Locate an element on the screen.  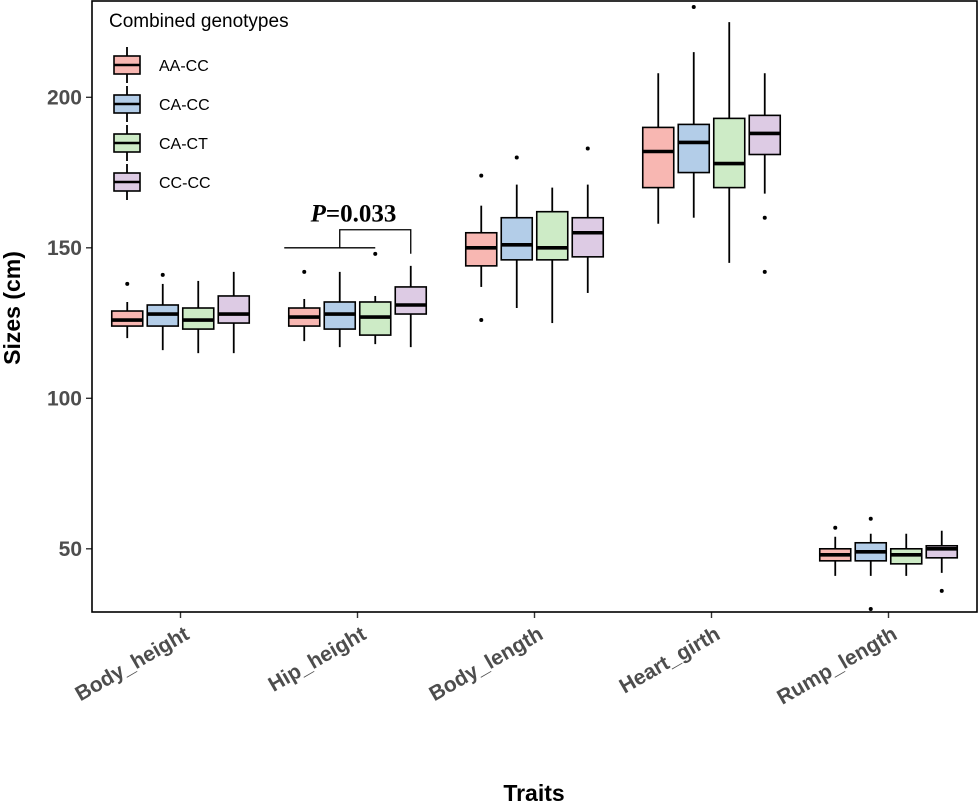
legend-title: Combined genotypes is located at coordinates (199, 21).